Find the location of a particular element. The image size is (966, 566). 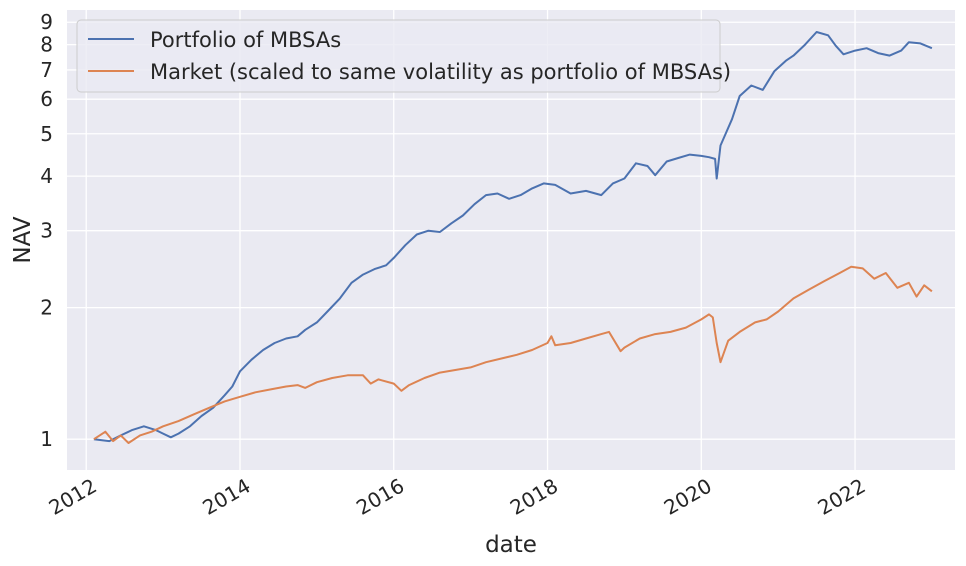

y-tick-label: 5 is located at coordinates (46, 134).